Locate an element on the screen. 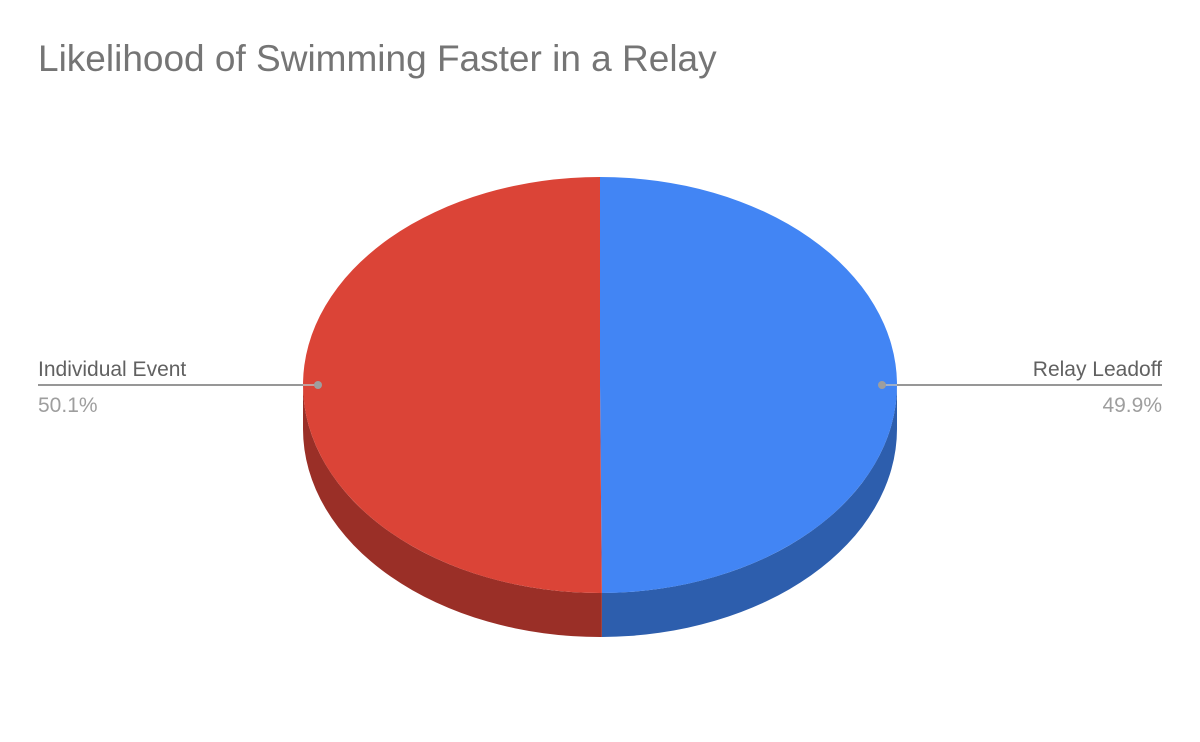  pie-side-relay-leadoff is located at coordinates (749, 511).